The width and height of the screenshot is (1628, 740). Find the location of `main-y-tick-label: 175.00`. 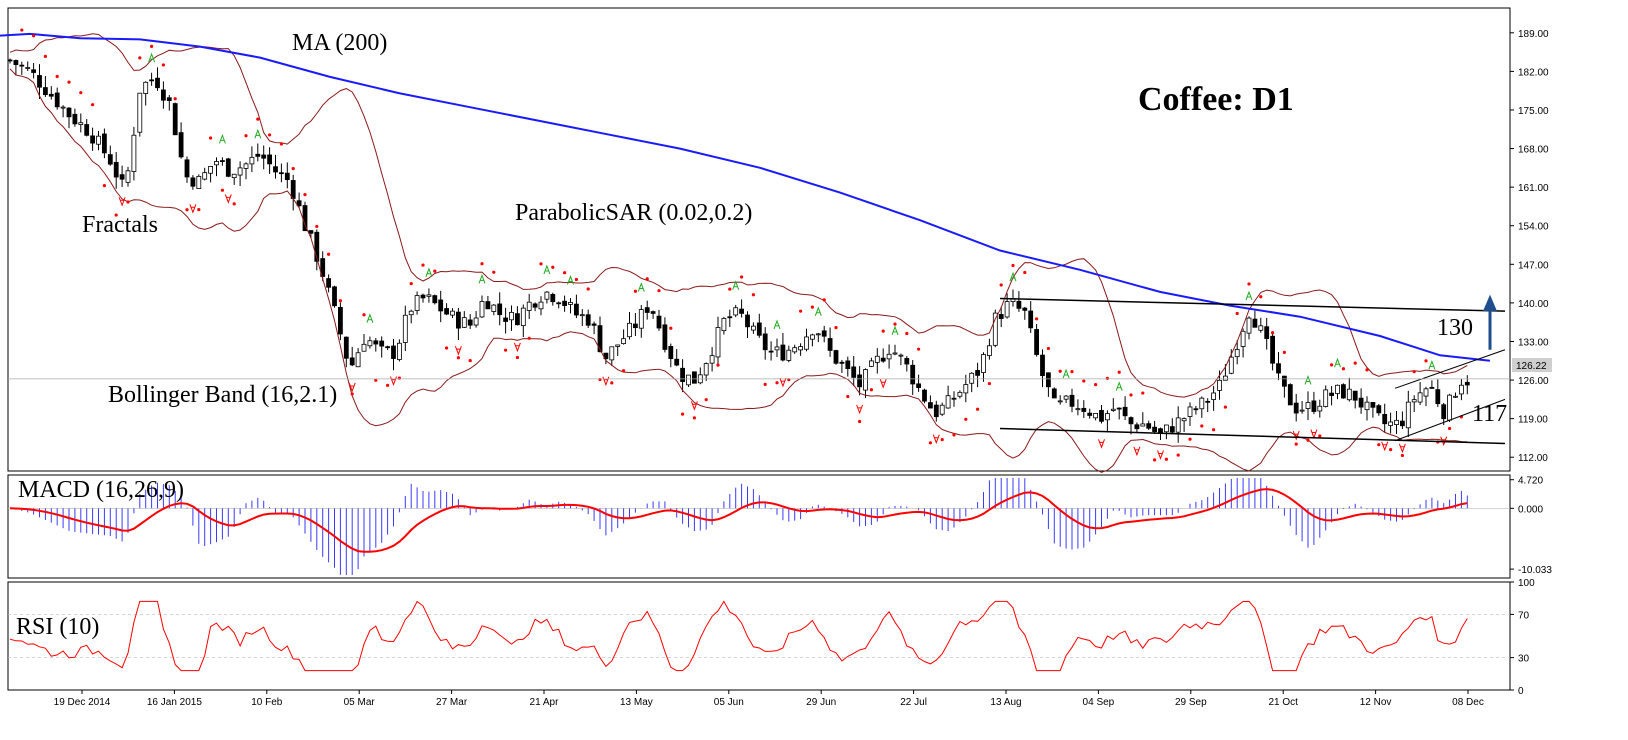

main-y-tick-label: 175.00 is located at coordinates (1533, 111).